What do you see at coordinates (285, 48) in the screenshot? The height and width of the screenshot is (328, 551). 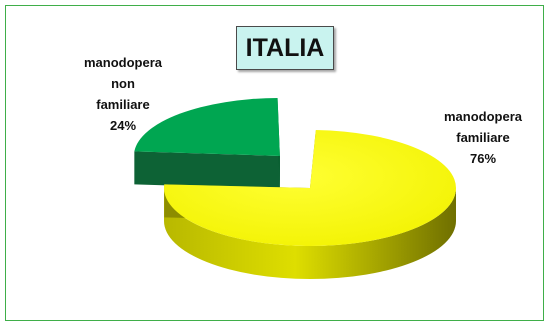 I see `chart-title: ITALIA` at bounding box center [285, 48].